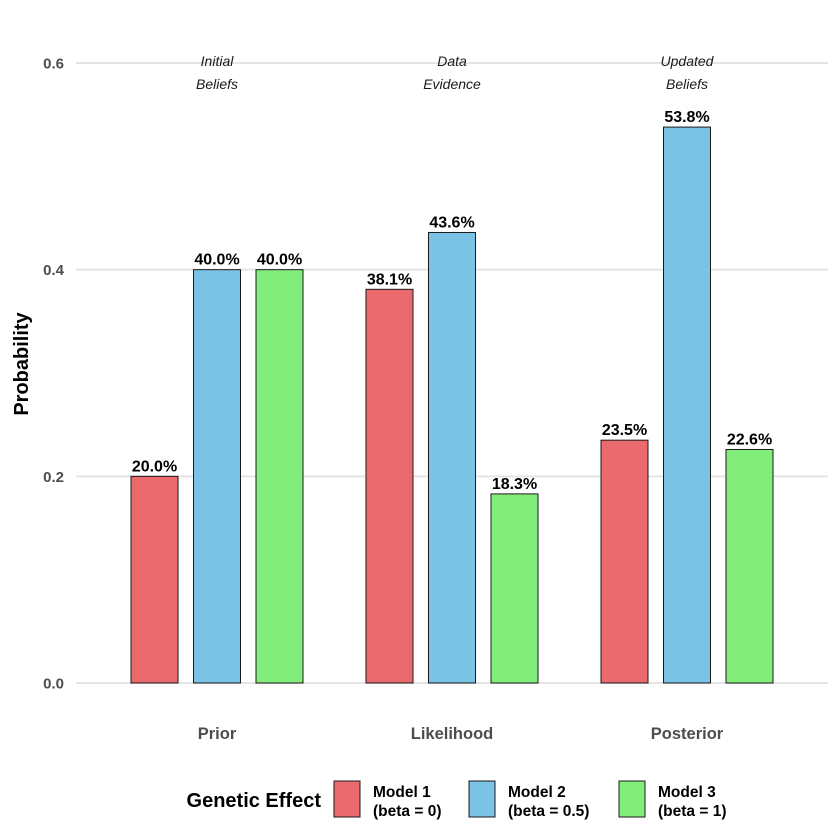  What do you see at coordinates (548, 811) in the screenshot?
I see `legend-label: (beta = 0.5)` at bounding box center [548, 811].